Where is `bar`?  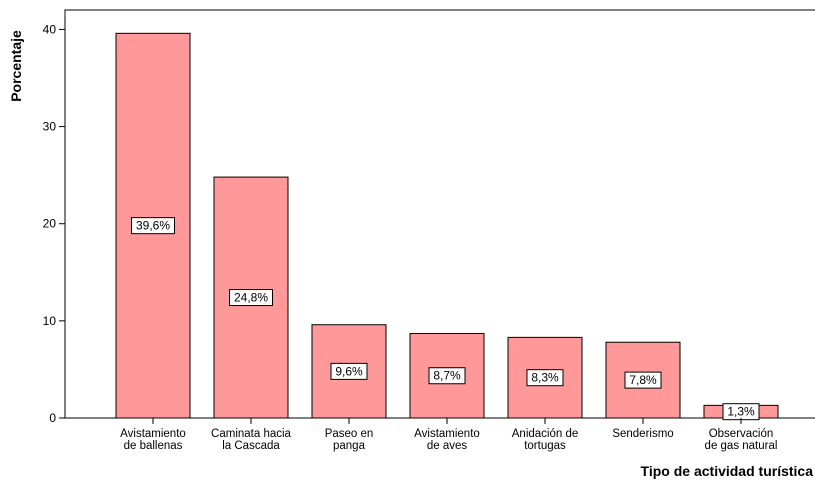
bar is located at coordinates (349, 371).